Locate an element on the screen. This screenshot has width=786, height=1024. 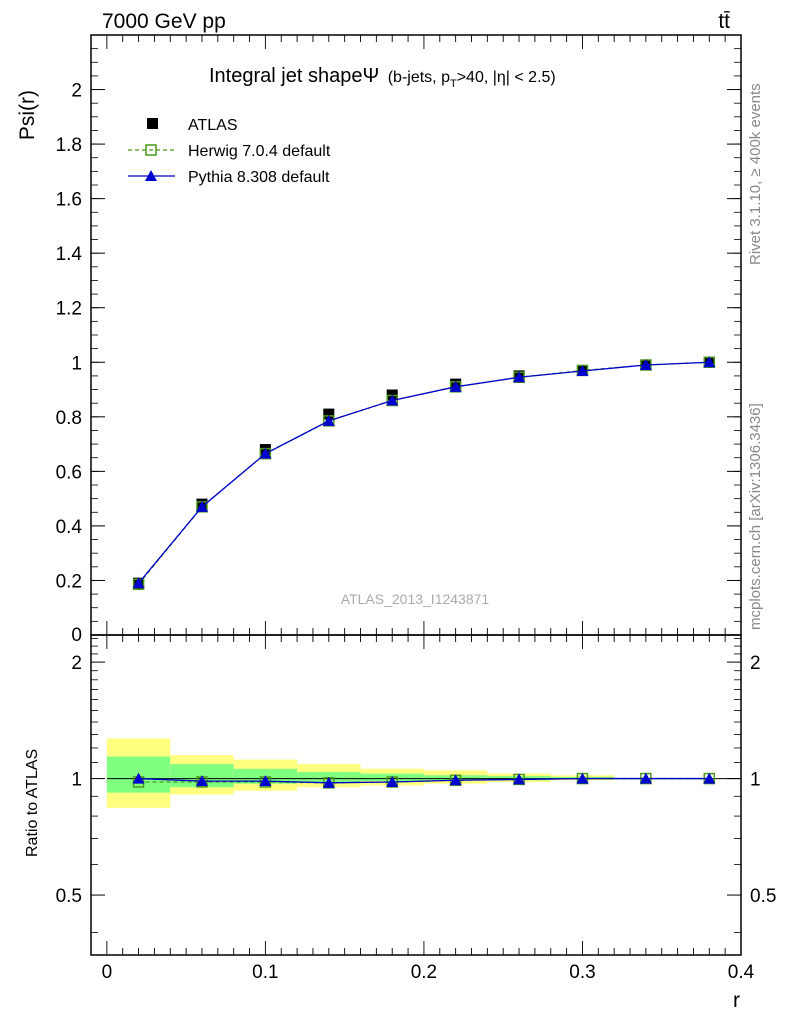
legend-atlas-label: ATLAS is located at coordinates (213, 125).